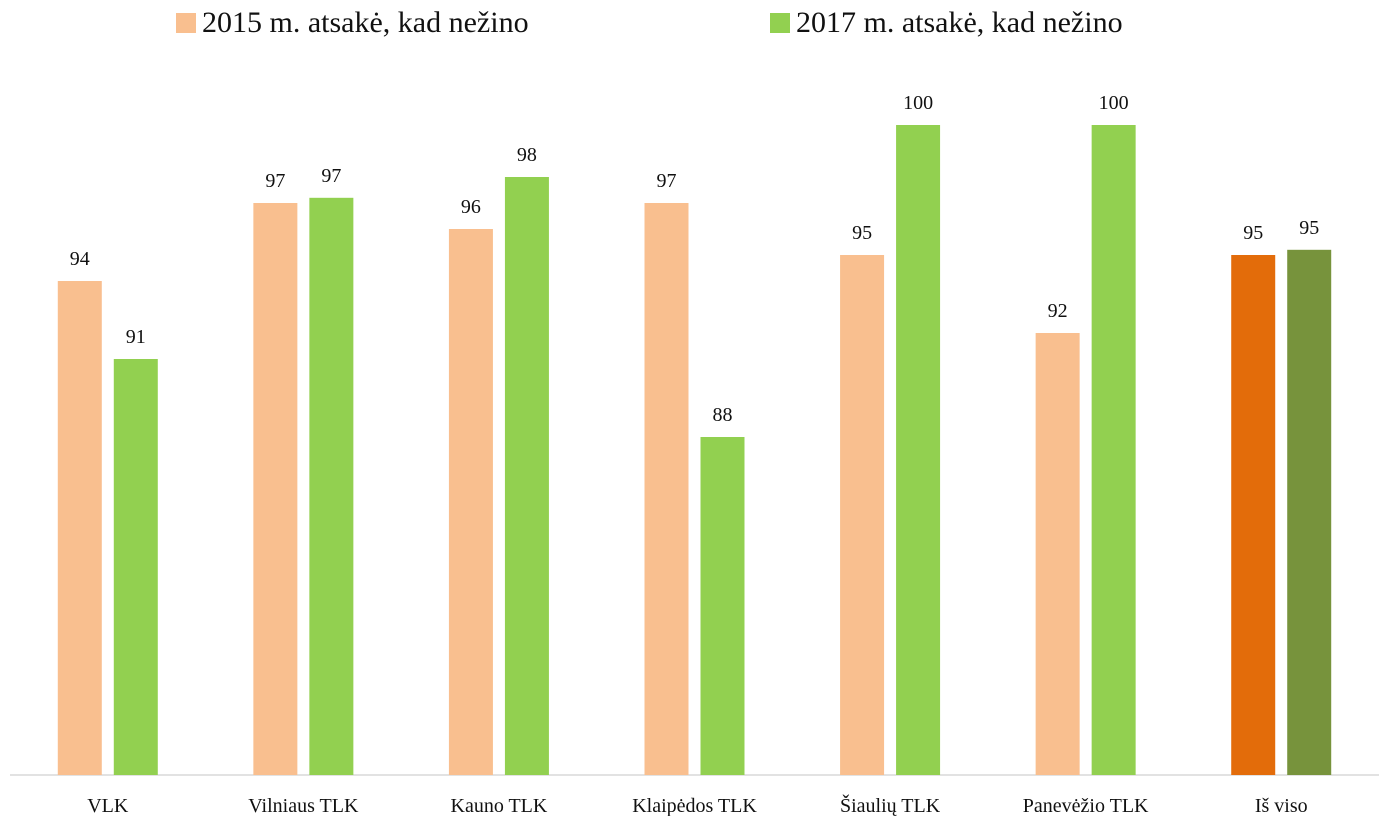 This screenshot has height=816, width=1379. I want to click on legend-item-2015: 2015 m. atsakė, kad nežino, so click(352, 23).